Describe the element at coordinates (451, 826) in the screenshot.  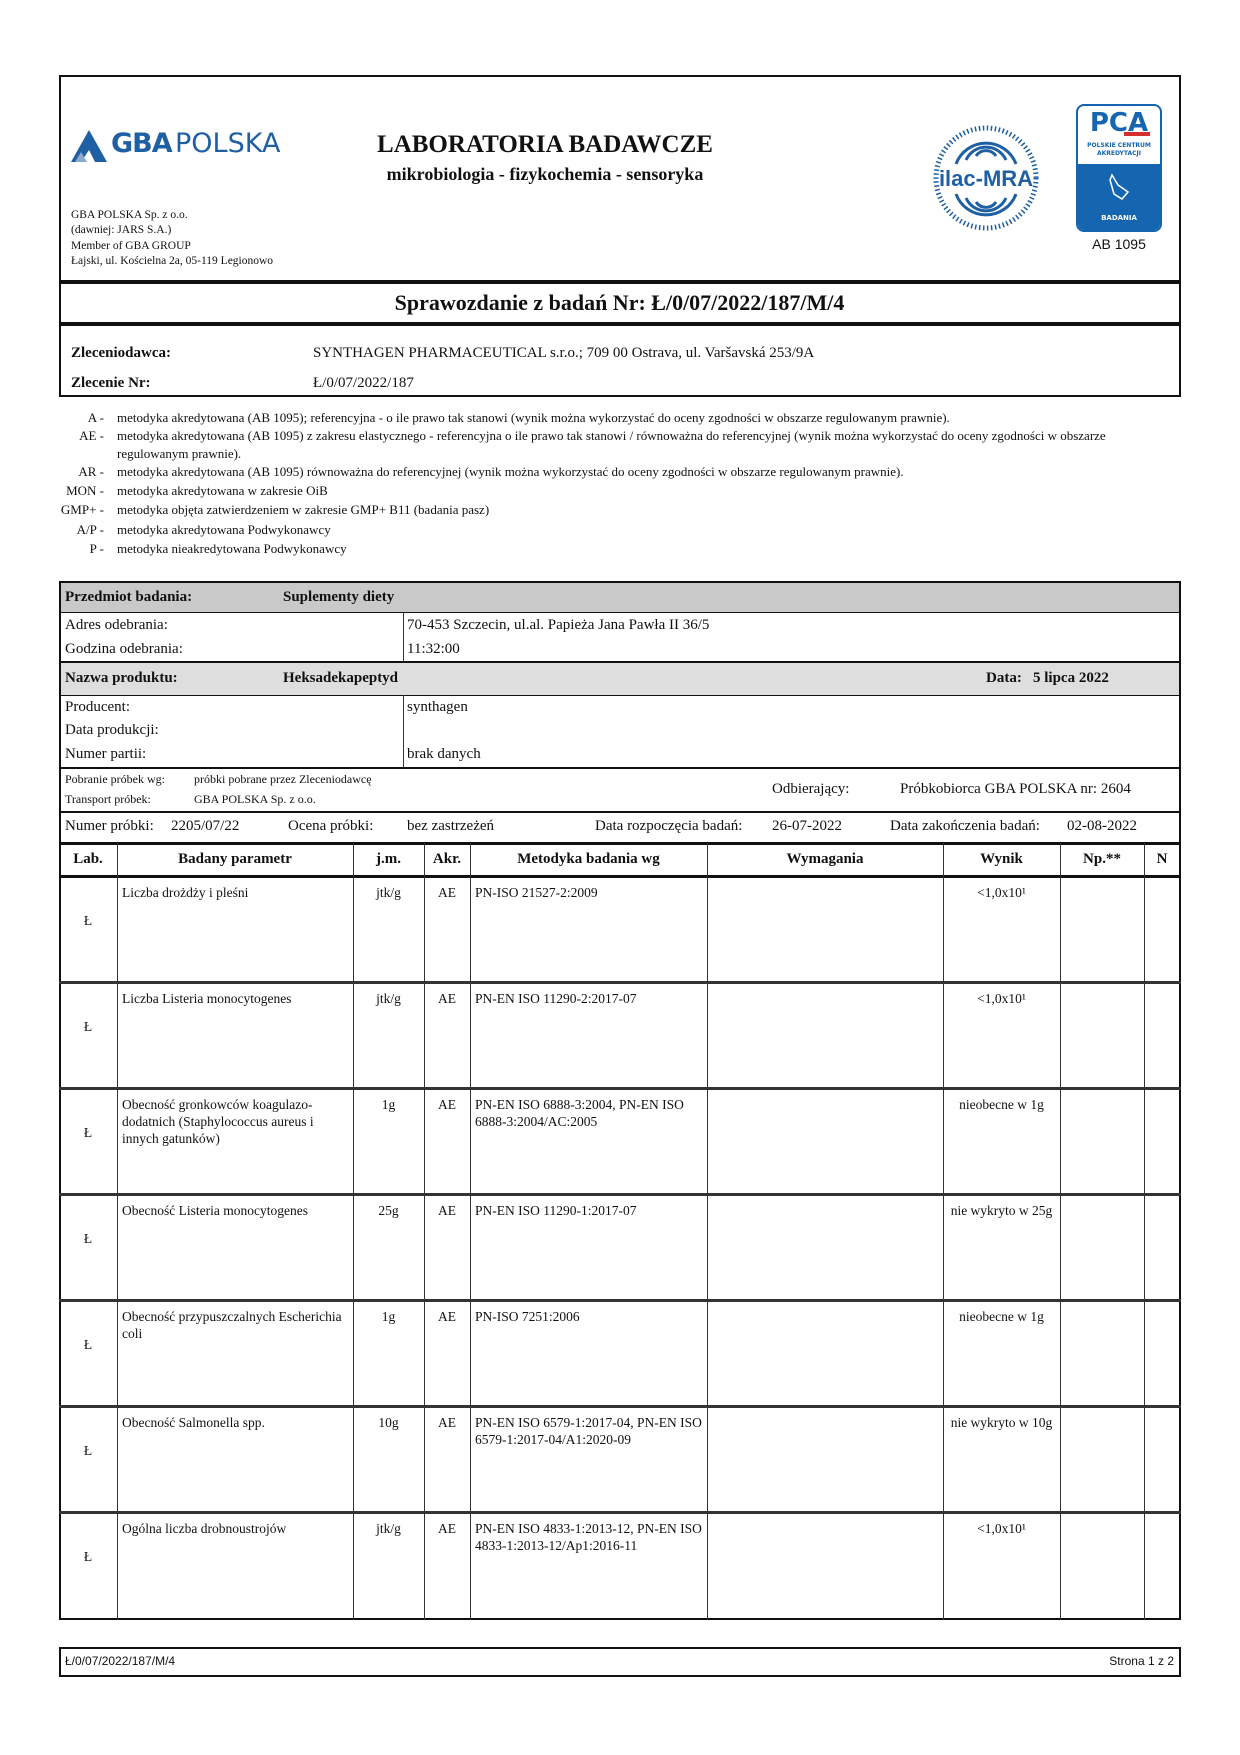
I see `assessment-value: bez zastrzeżeń` at that location.